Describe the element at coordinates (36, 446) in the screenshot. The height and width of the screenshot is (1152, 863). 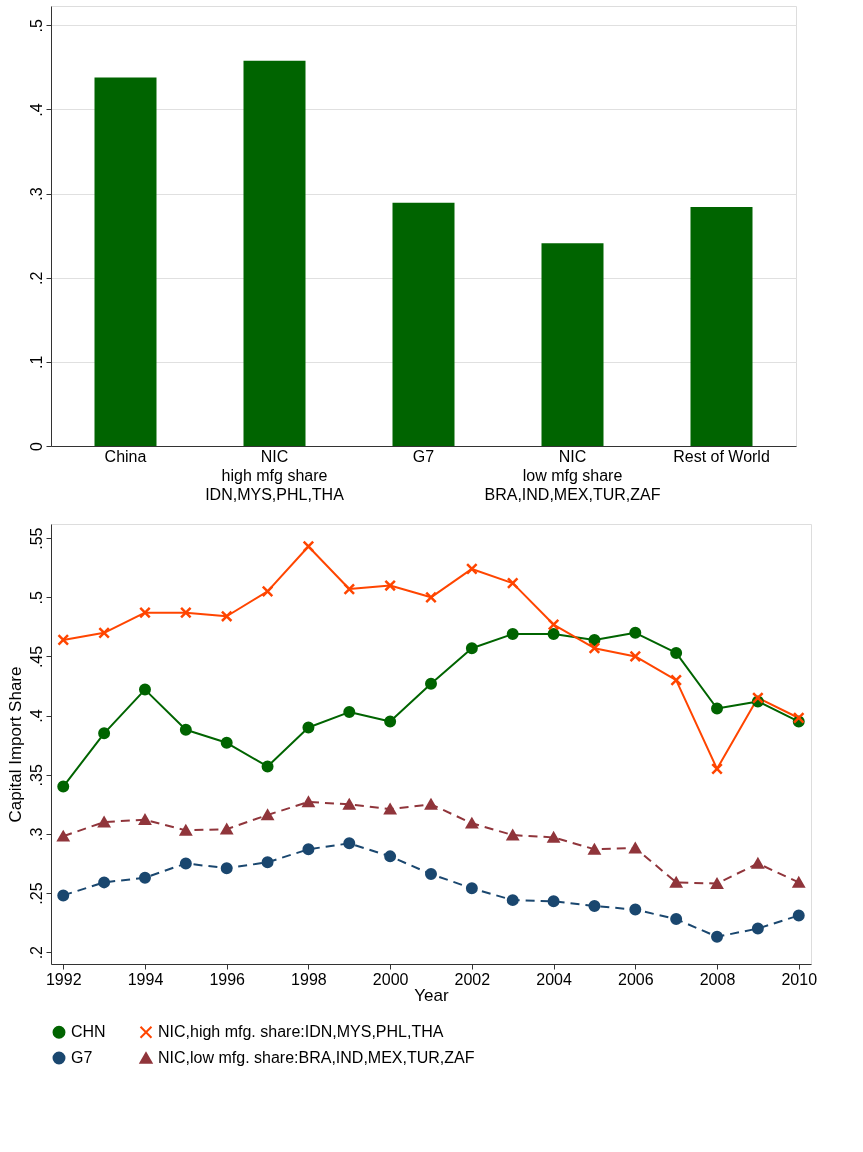
I see `y-tick-label: 0` at that location.